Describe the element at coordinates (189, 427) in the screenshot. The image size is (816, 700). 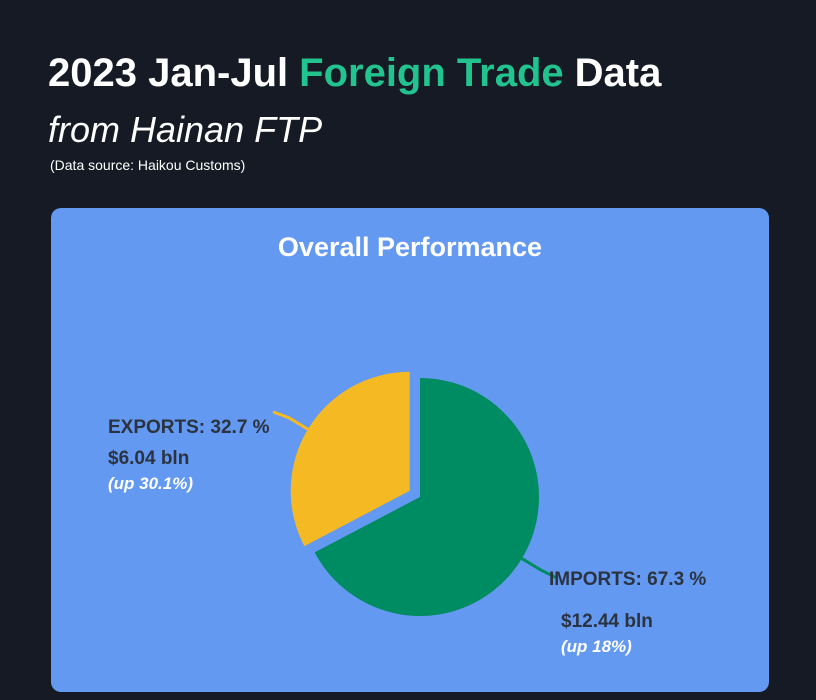
I see `slice-label: EXPORTS: 32.7 %` at that location.